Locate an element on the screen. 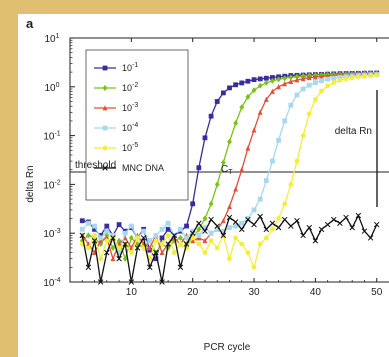  x-tick-label: 50 is located at coordinates (377, 292).